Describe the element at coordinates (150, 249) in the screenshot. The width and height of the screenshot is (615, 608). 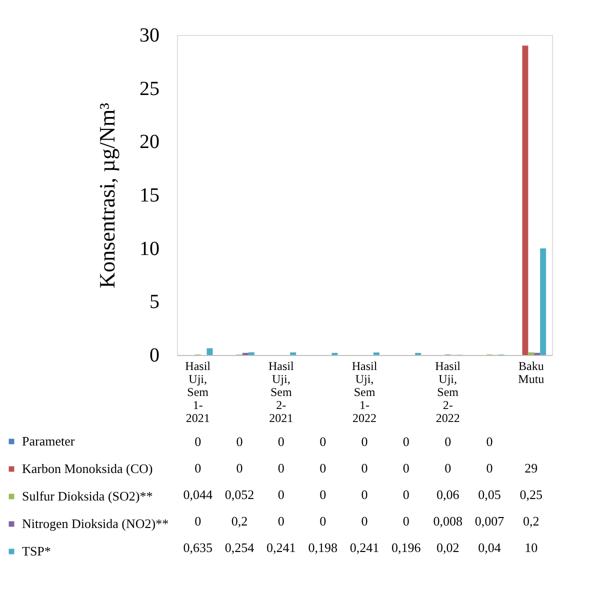
I see `y-tick-label: 10` at that location.